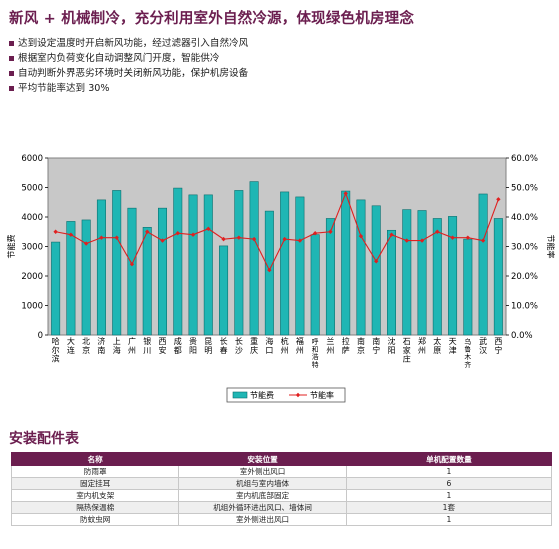 This screenshot has width=559, height=549. I want to click on feature-item: 自动判断外界恶劣环境时关闭新风功能，保护机房设备, so click(128, 73).